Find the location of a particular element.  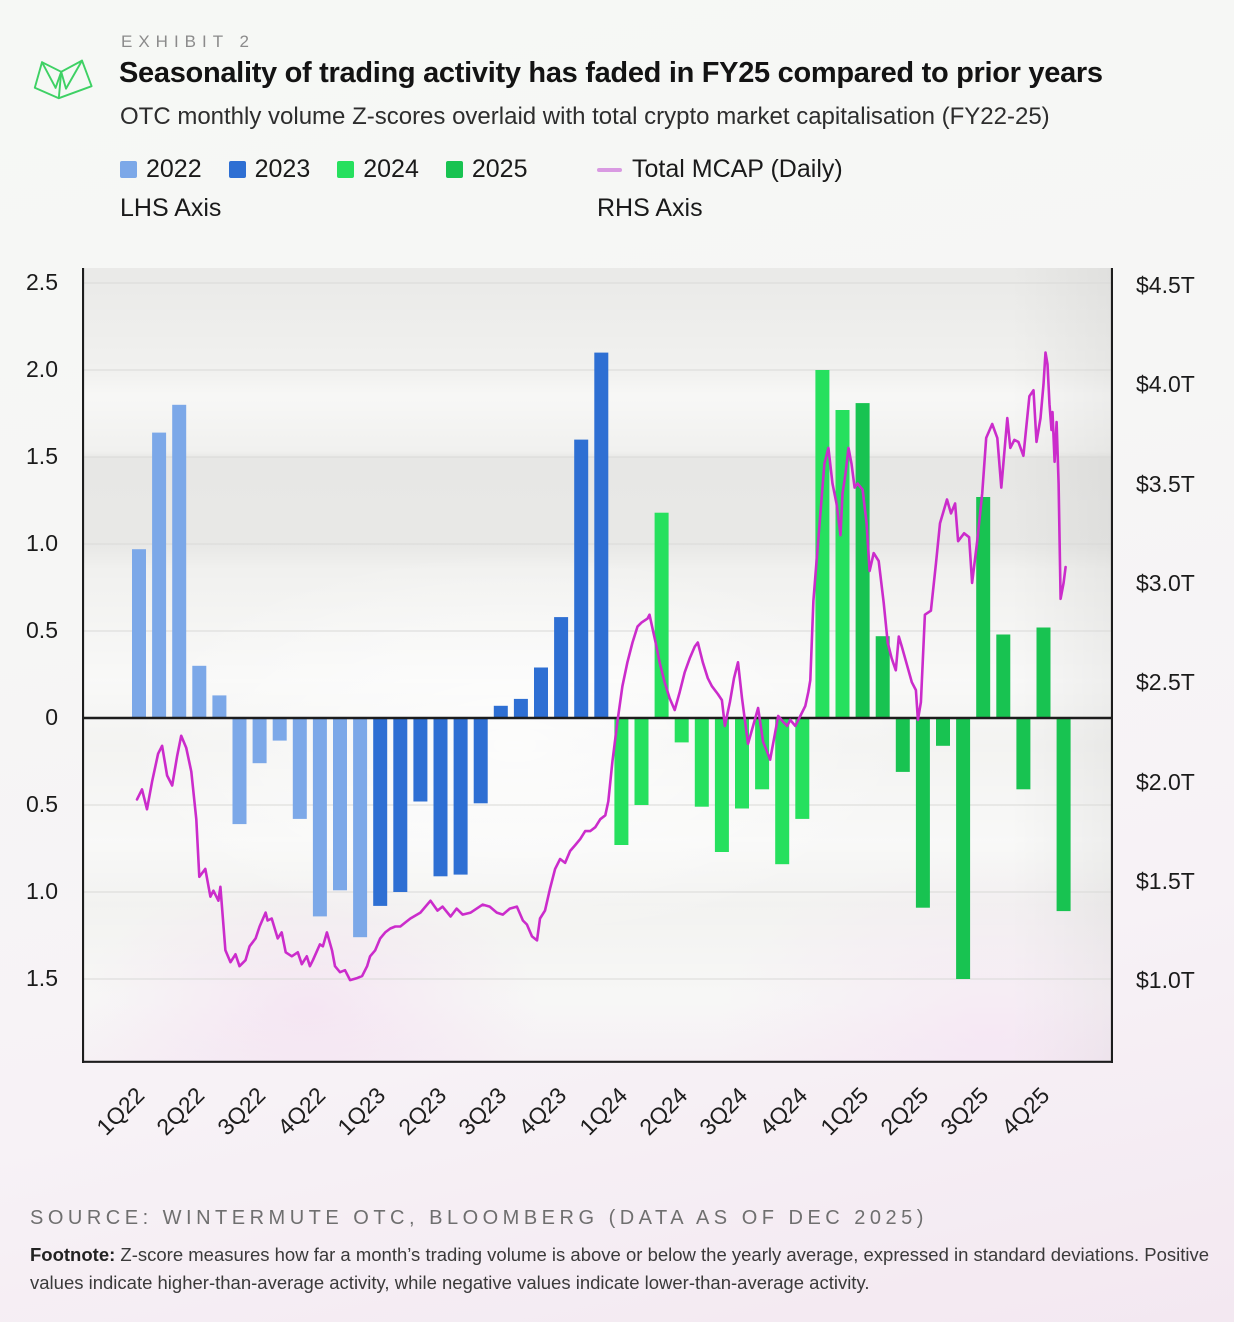

bar-2022-m7 is located at coordinates (259, 741).